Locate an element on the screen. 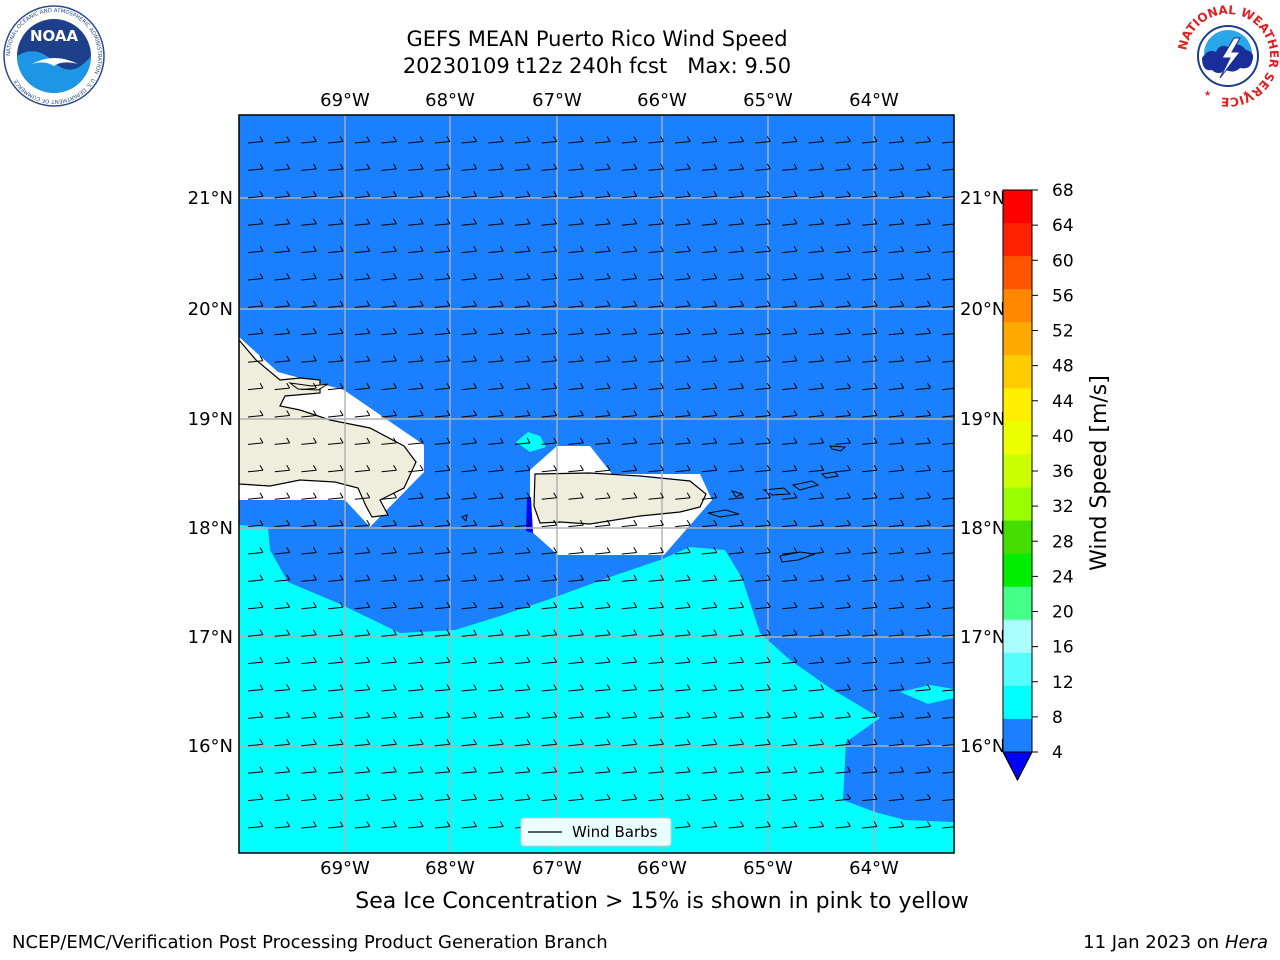 The width and height of the screenshot is (1280, 960). lat-right-20: 20°N is located at coordinates (982, 309).